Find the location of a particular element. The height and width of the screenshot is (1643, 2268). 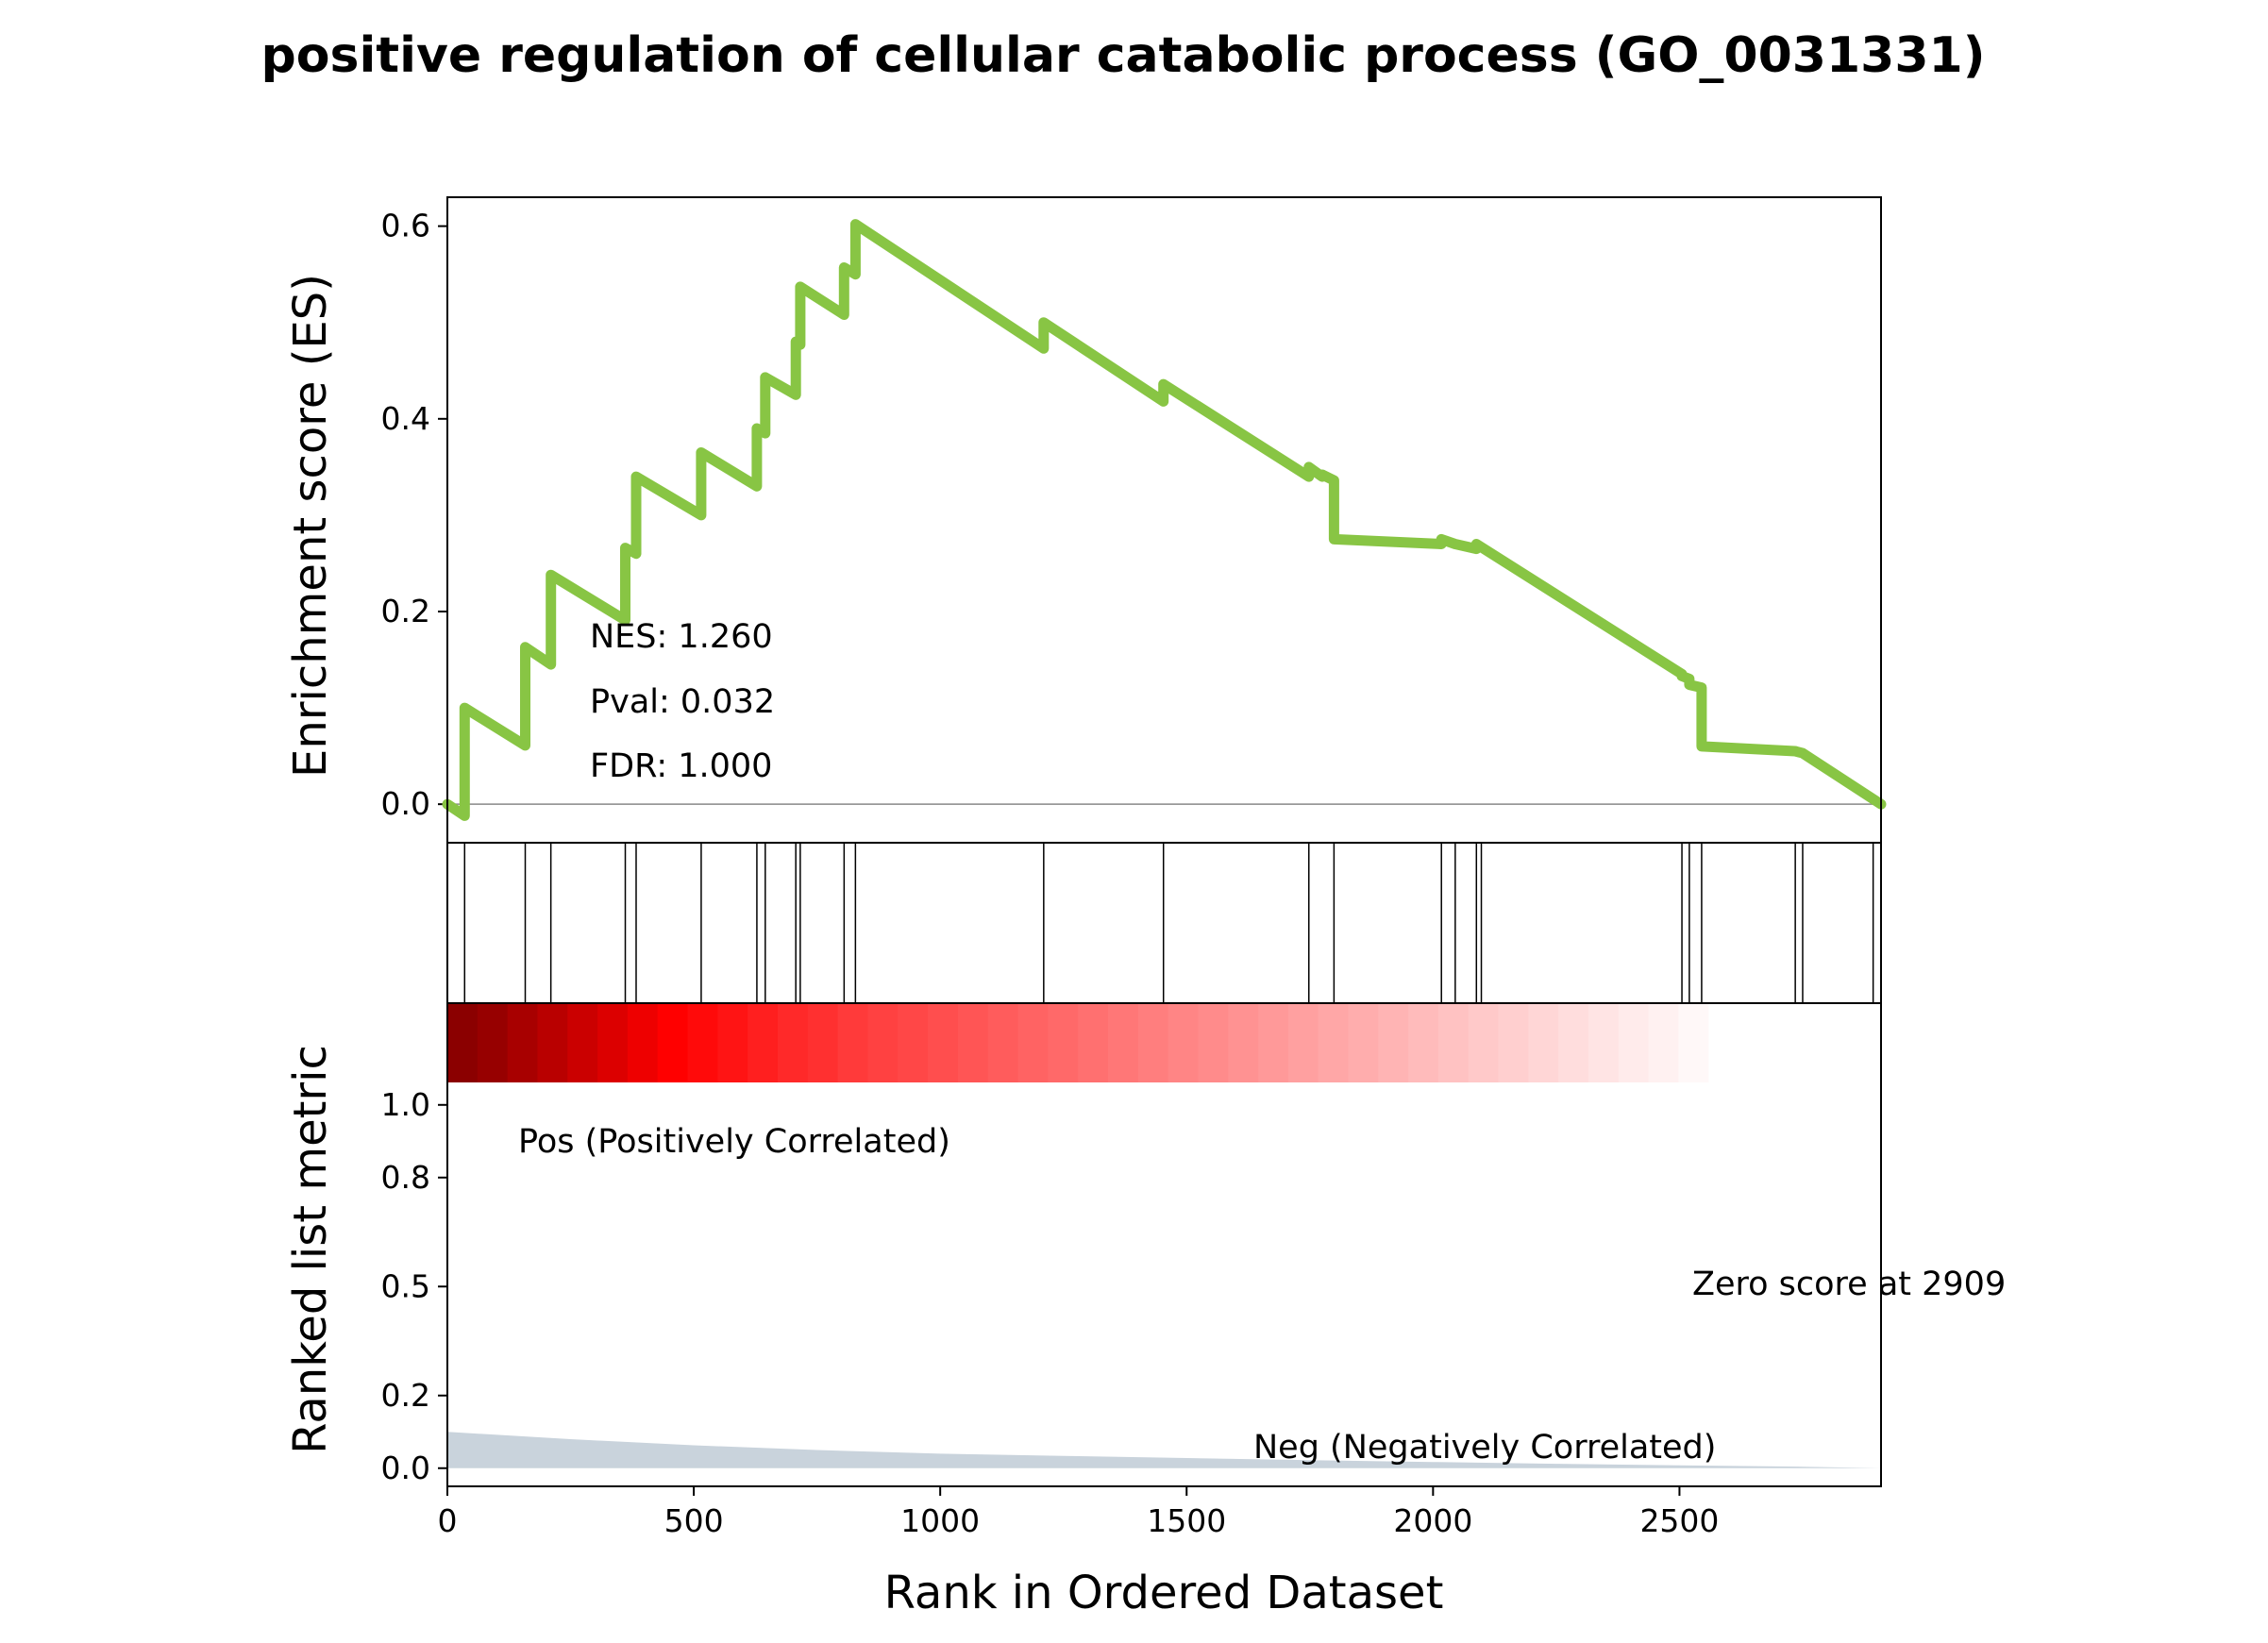

x-axis-label: Rank in Ordered Dataset is located at coordinates (1164, 1593).